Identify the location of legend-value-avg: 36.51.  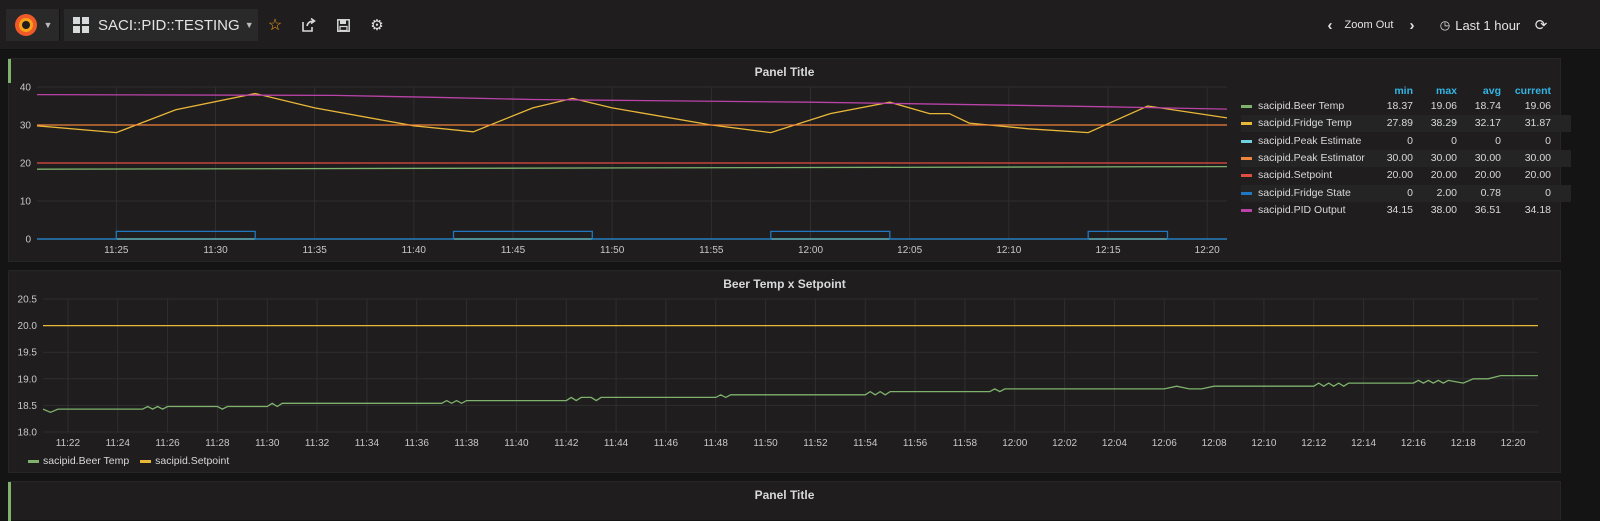
(1487, 209).